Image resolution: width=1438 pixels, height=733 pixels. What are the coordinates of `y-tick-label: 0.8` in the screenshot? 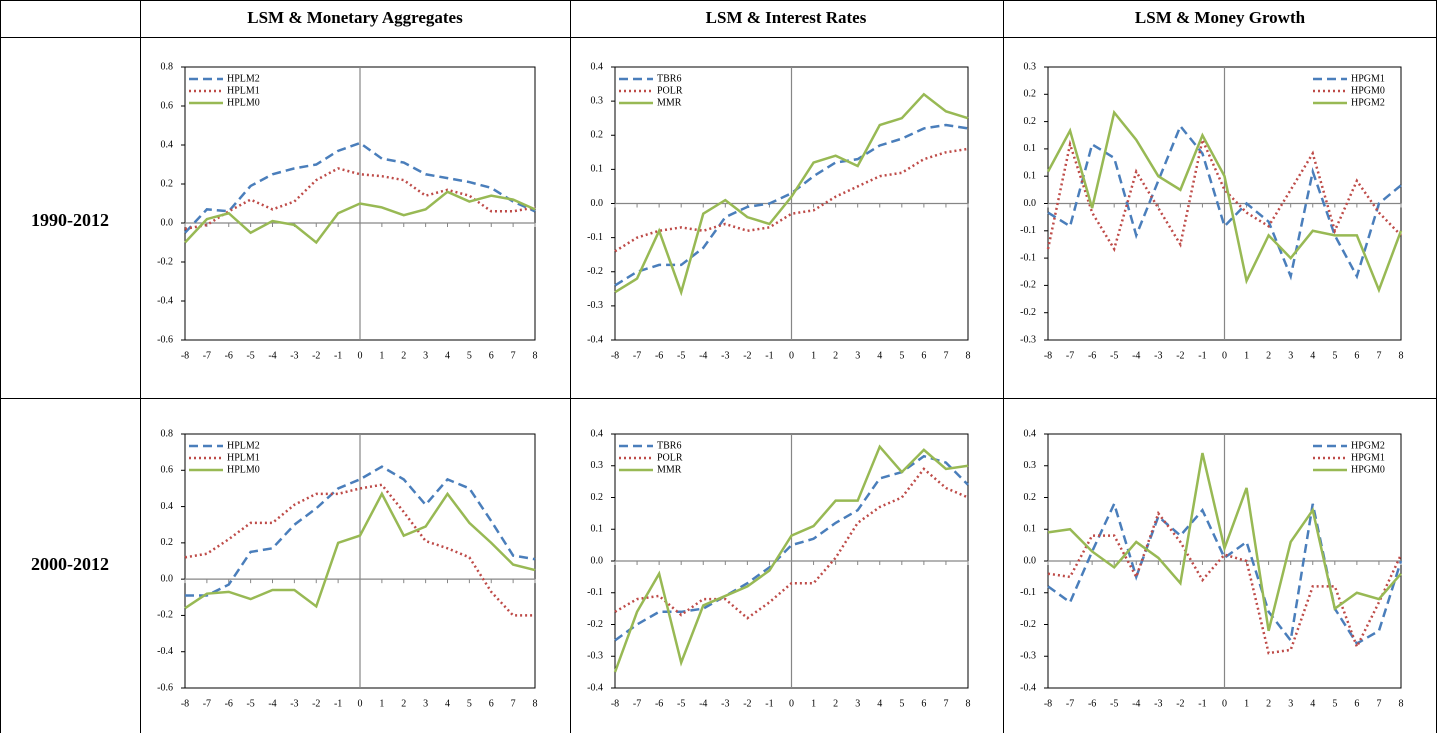 It's located at (167, 66).